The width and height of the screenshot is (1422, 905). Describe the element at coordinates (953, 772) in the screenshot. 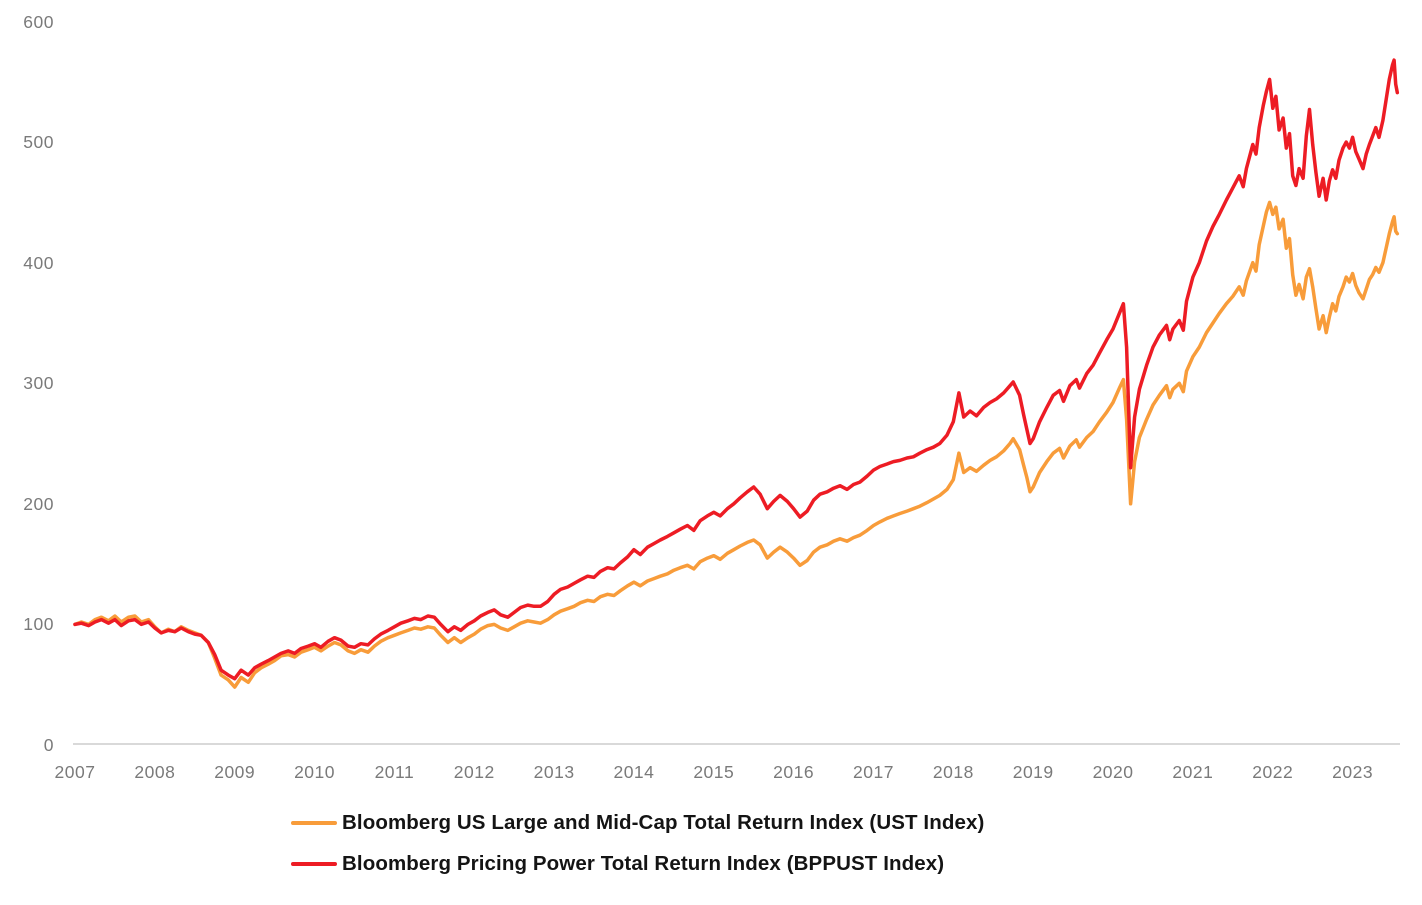

I see `x-tick-label: 2018` at that location.